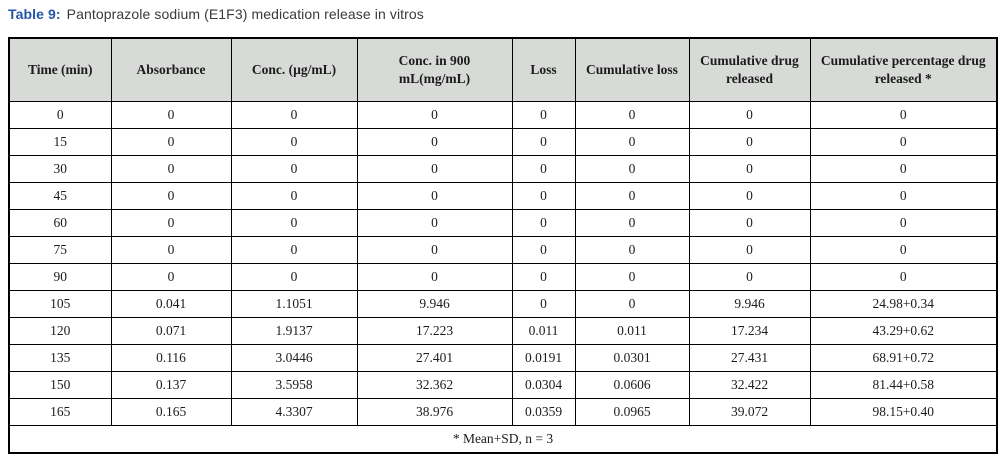 This screenshot has width=1005, height=463. I want to click on table-cell: 27.401, so click(434, 357).